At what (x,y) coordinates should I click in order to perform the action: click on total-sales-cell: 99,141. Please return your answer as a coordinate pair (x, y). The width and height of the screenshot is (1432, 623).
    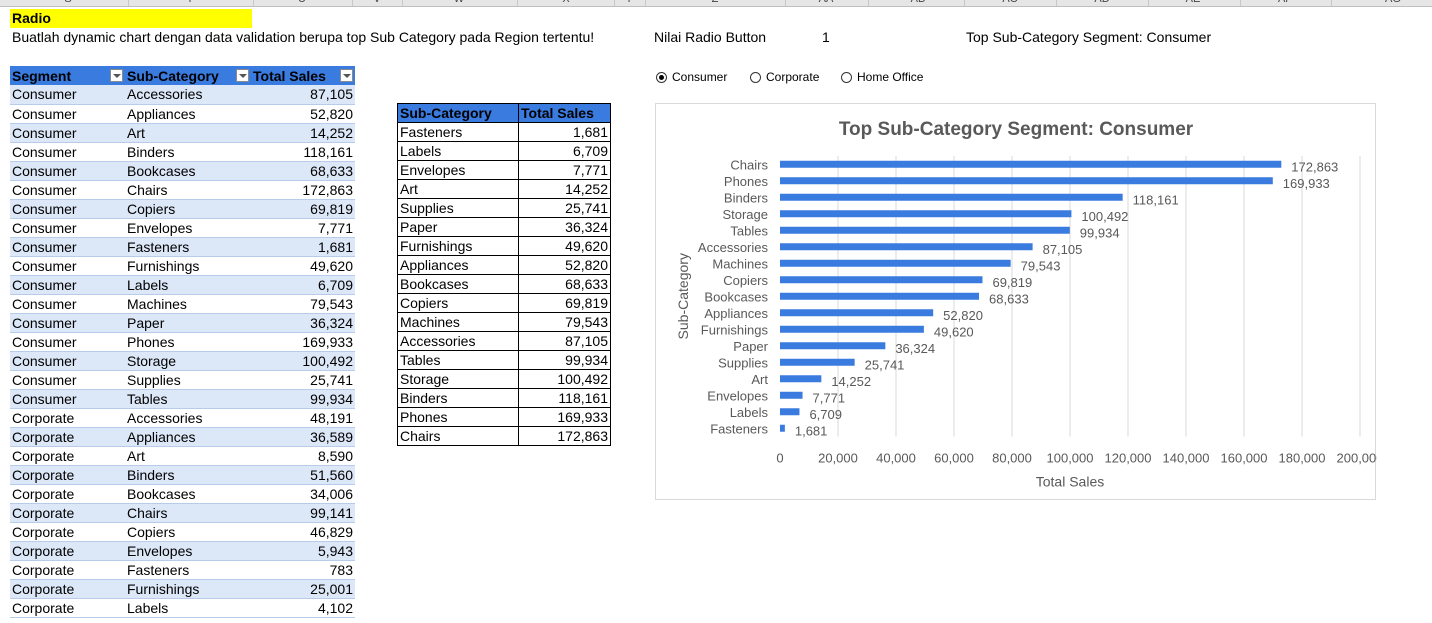
    Looking at the image, I should click on (303, 513).